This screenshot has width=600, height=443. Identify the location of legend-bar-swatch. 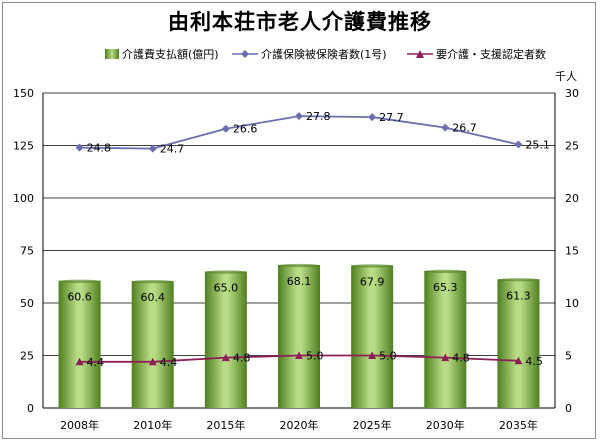
(112, 54).